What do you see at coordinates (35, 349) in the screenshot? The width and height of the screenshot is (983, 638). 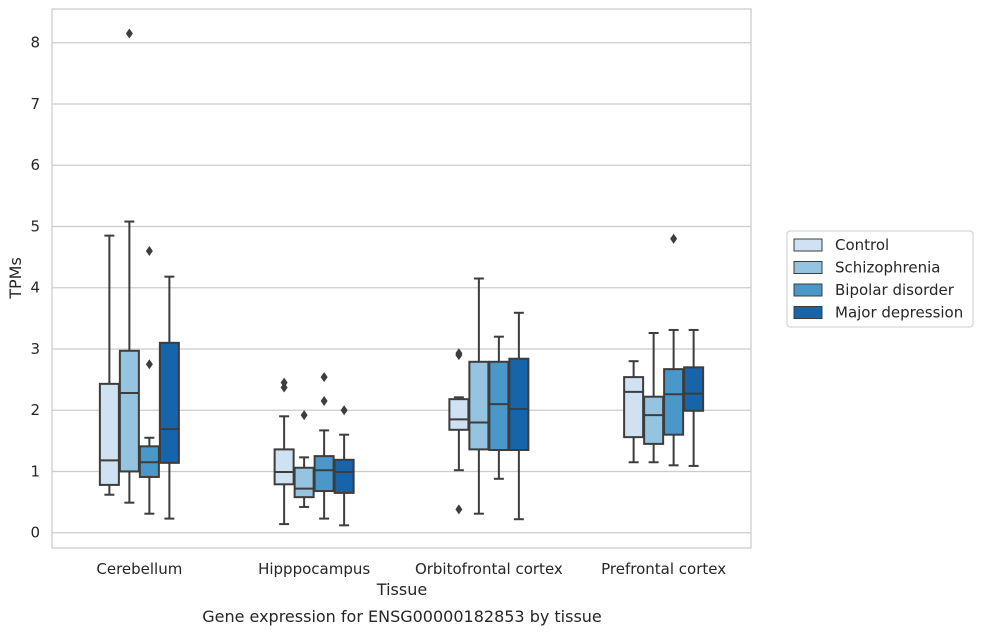 I see `y-tick-label: 3` at bounding box center [35, 349].